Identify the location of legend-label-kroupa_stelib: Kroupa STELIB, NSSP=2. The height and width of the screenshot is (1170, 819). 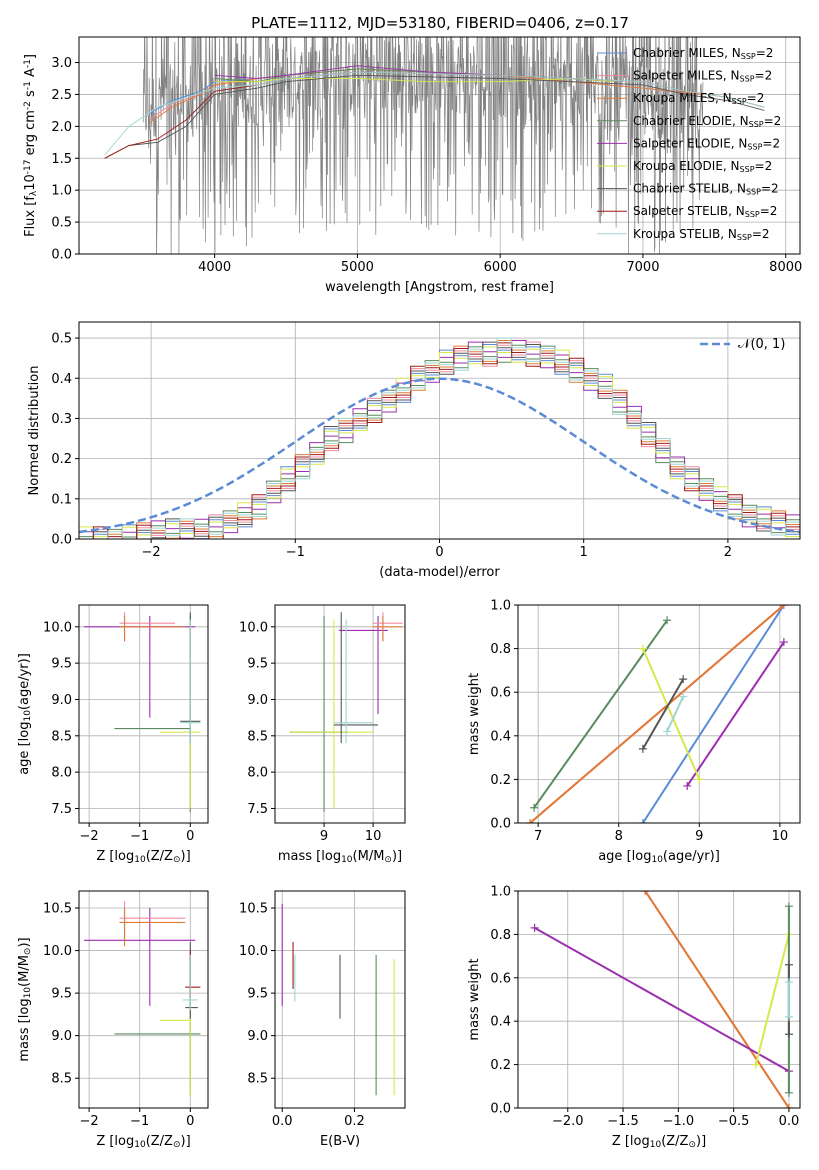
(701, 234).